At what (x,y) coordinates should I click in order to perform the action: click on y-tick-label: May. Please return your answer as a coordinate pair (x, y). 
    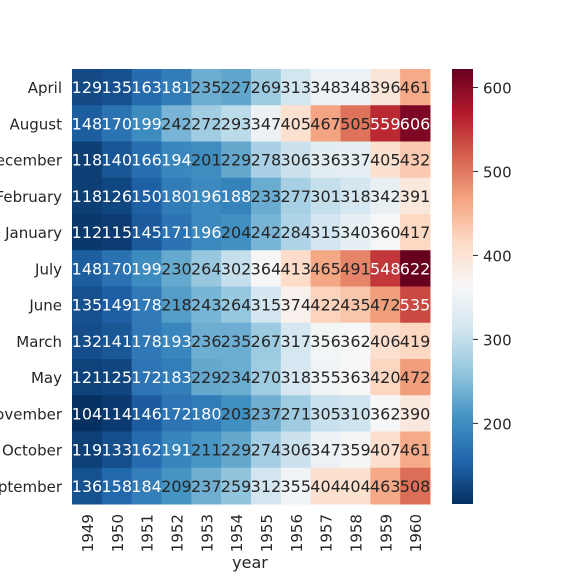
    Looking at the image, I should click on (46, 378).